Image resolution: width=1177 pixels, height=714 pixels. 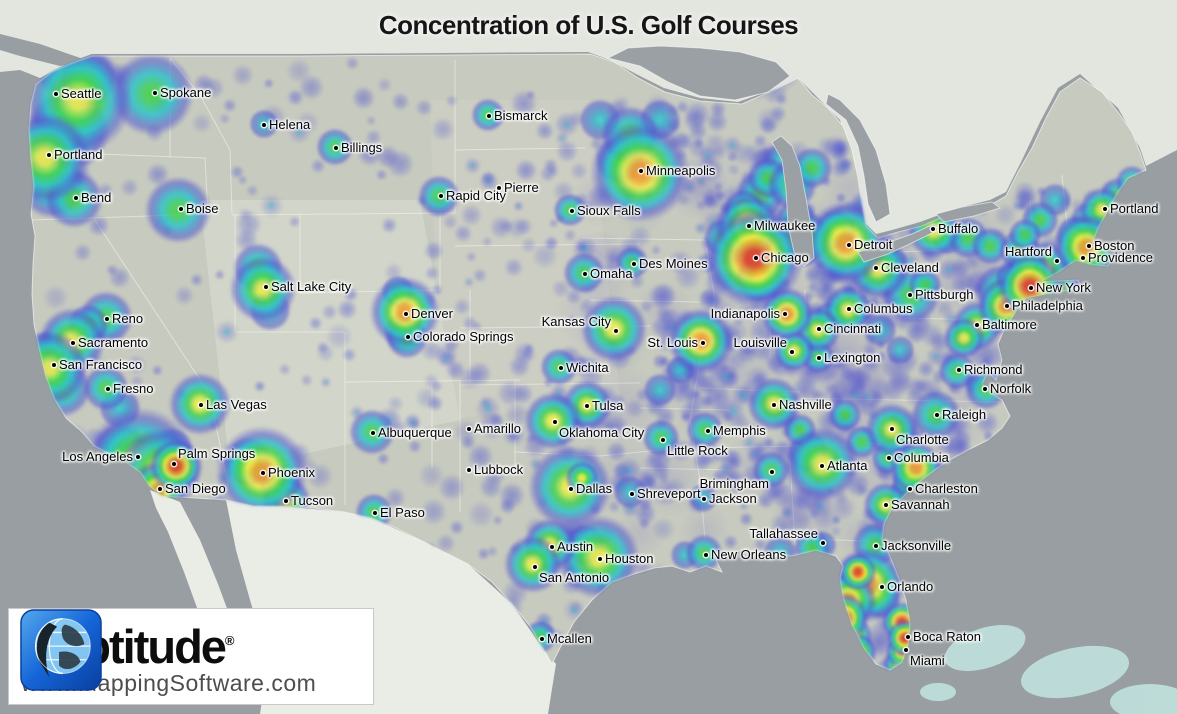 I want to click on city-label: Pierre, so click(x=521, y=187).